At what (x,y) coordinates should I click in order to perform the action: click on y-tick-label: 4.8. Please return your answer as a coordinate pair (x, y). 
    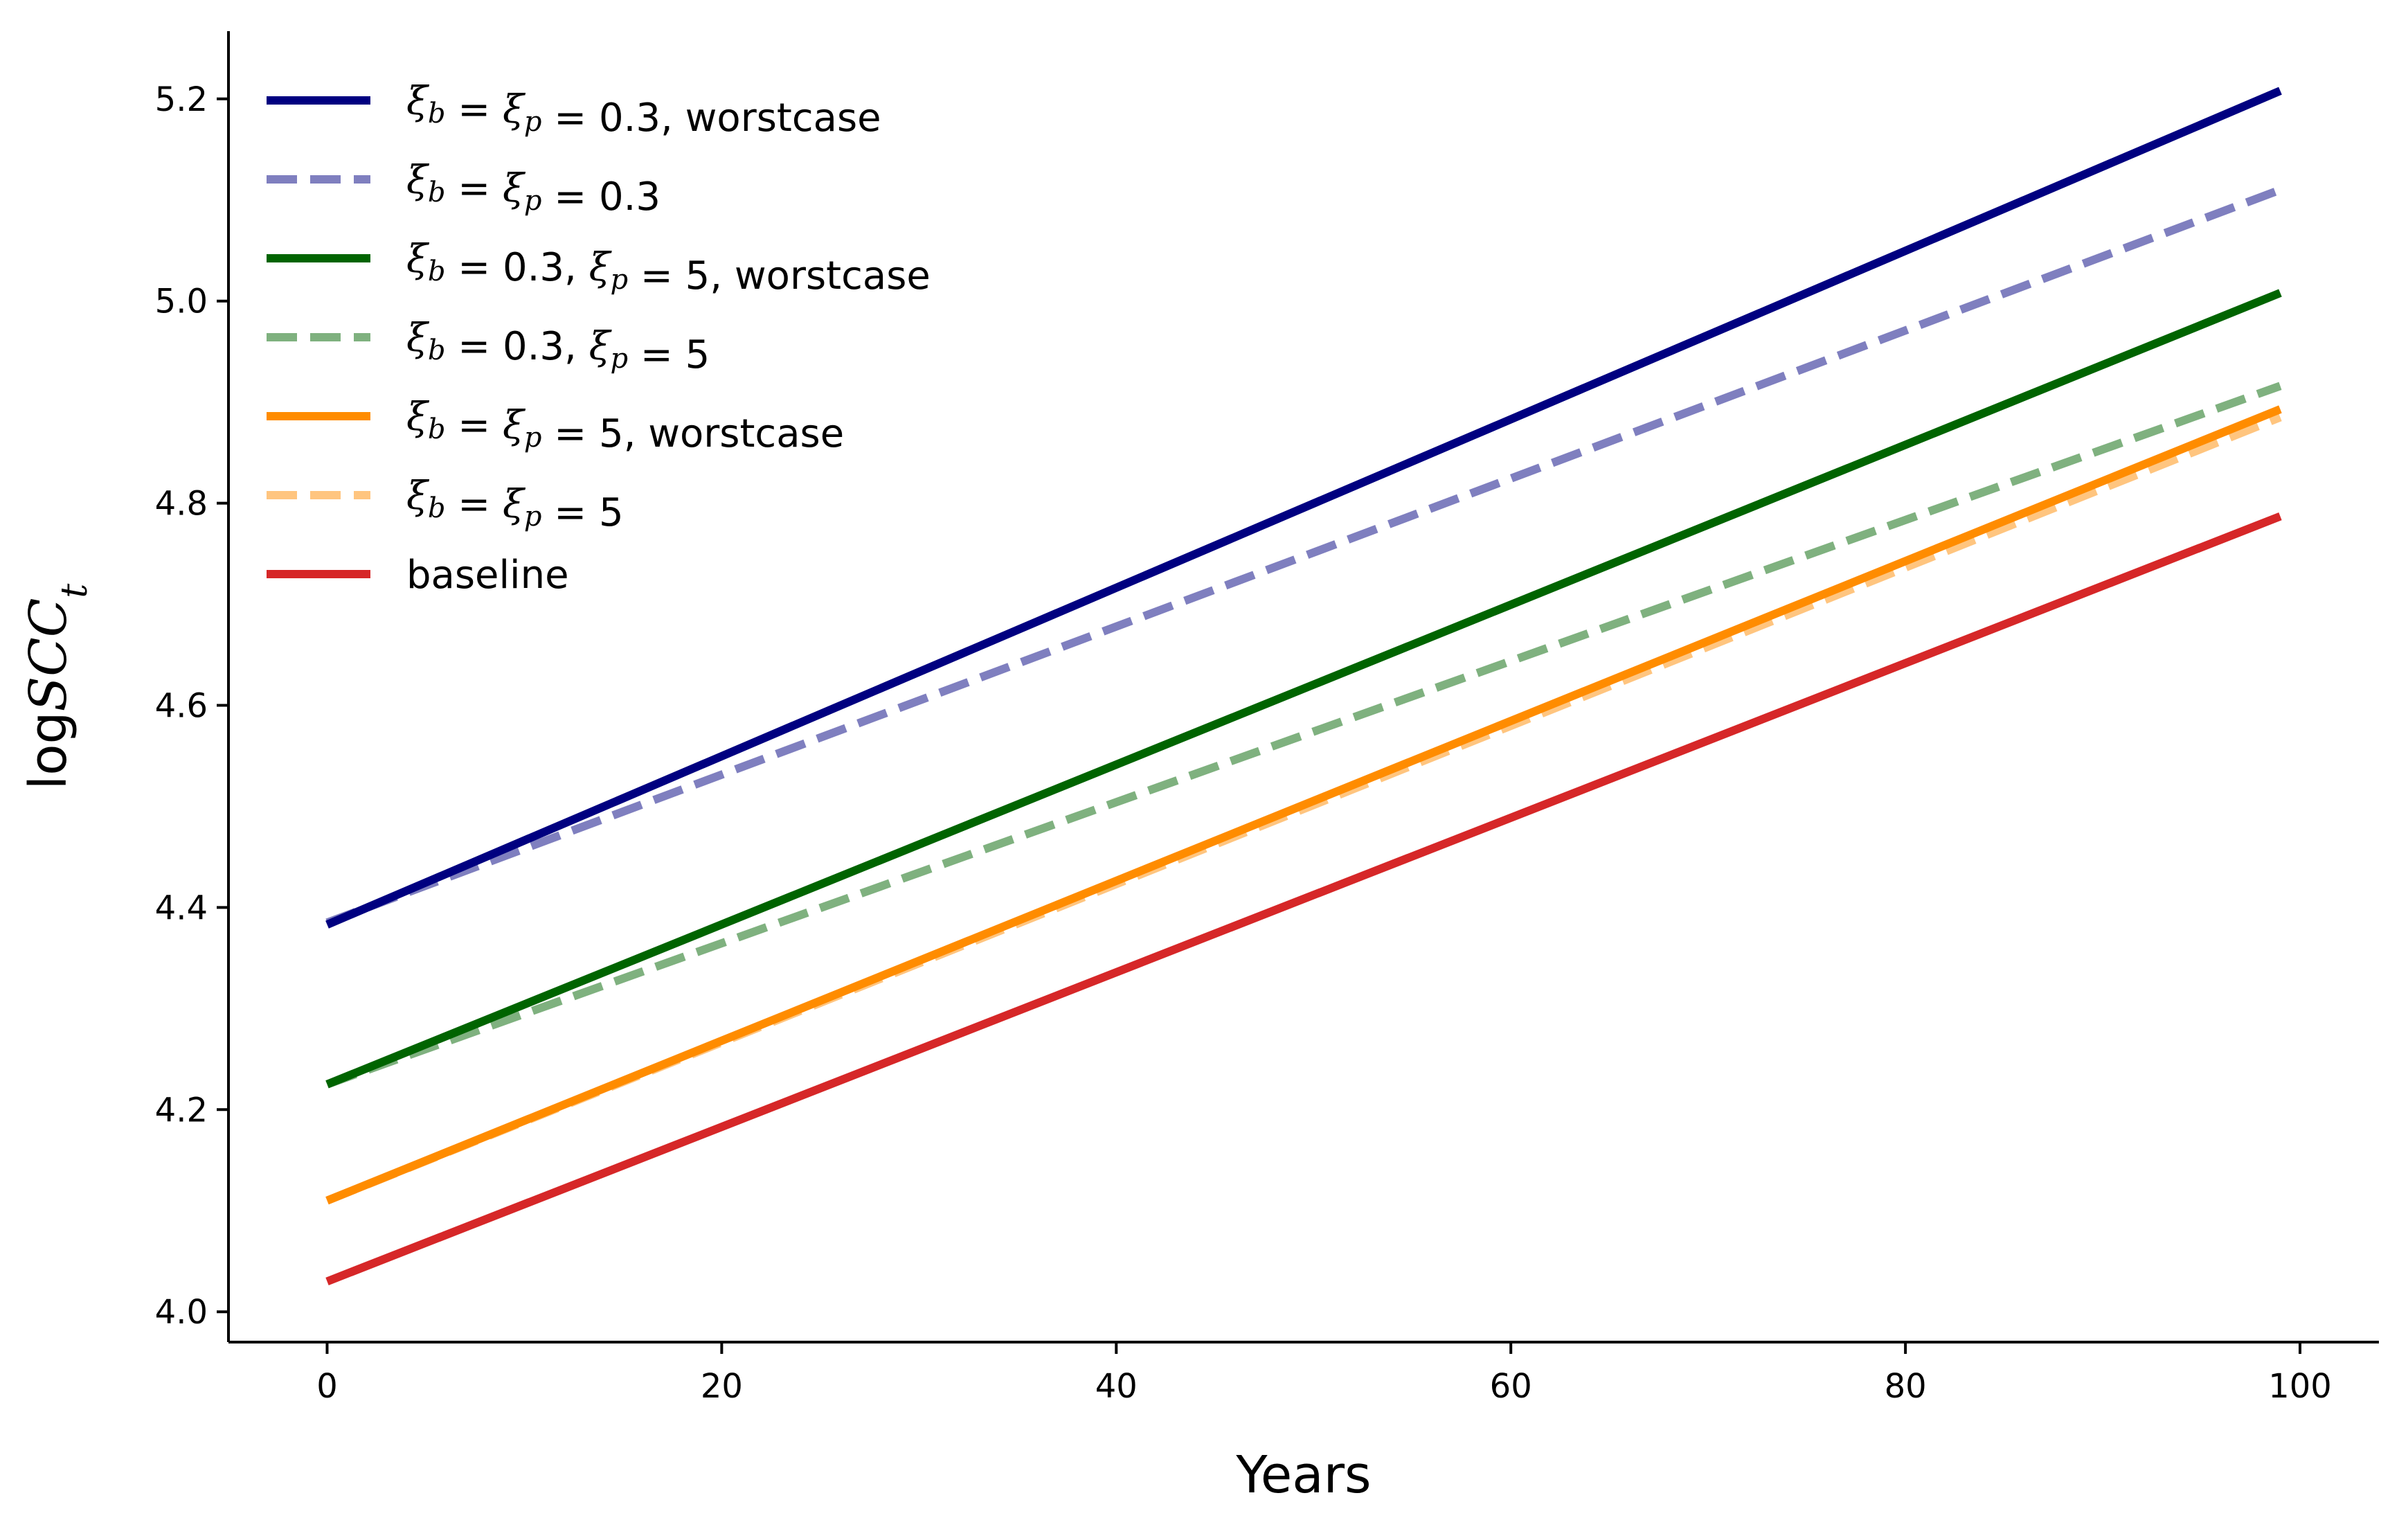
    Looking at the image, I should click on (181, 505).